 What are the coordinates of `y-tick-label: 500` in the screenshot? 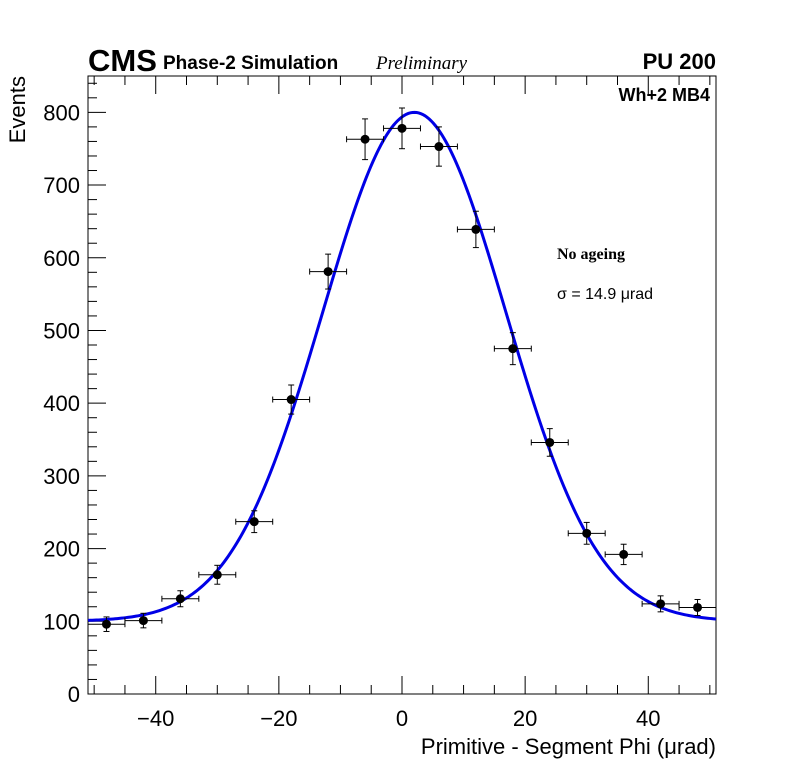 It's located at (61, 330).